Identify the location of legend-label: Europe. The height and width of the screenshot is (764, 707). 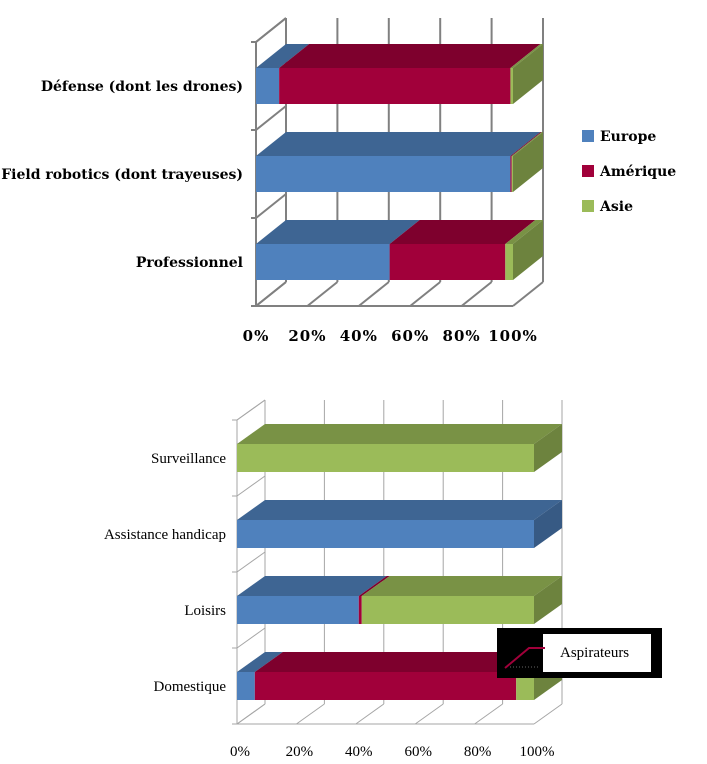
(628, 137).